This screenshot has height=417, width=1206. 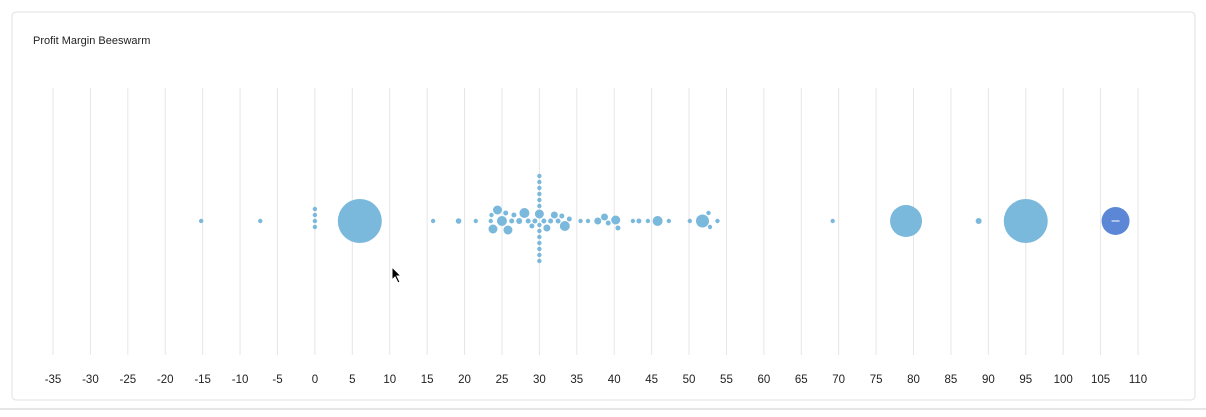 What do you see at coordinates (90, 380) in the screenshot?
I see `x-tick-label: -30` at bounding box center [90, 380].